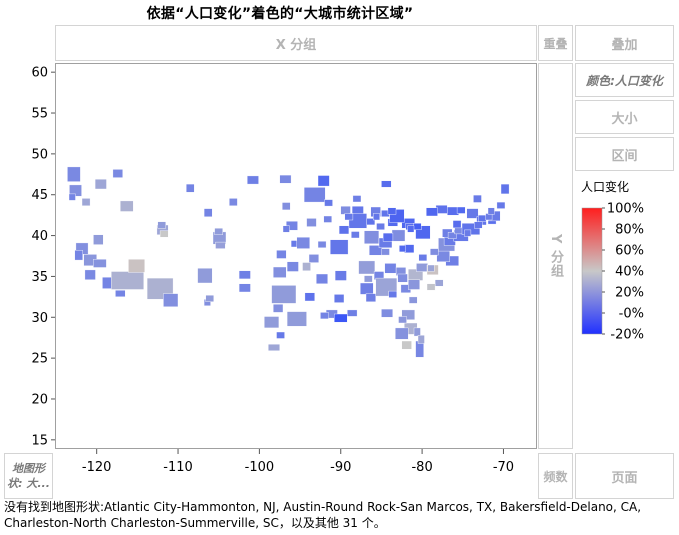  What do you see at coordinates (39, 195) in the screenshot?
I see `y-tick-label: 45` at bounding box center [39, 195].